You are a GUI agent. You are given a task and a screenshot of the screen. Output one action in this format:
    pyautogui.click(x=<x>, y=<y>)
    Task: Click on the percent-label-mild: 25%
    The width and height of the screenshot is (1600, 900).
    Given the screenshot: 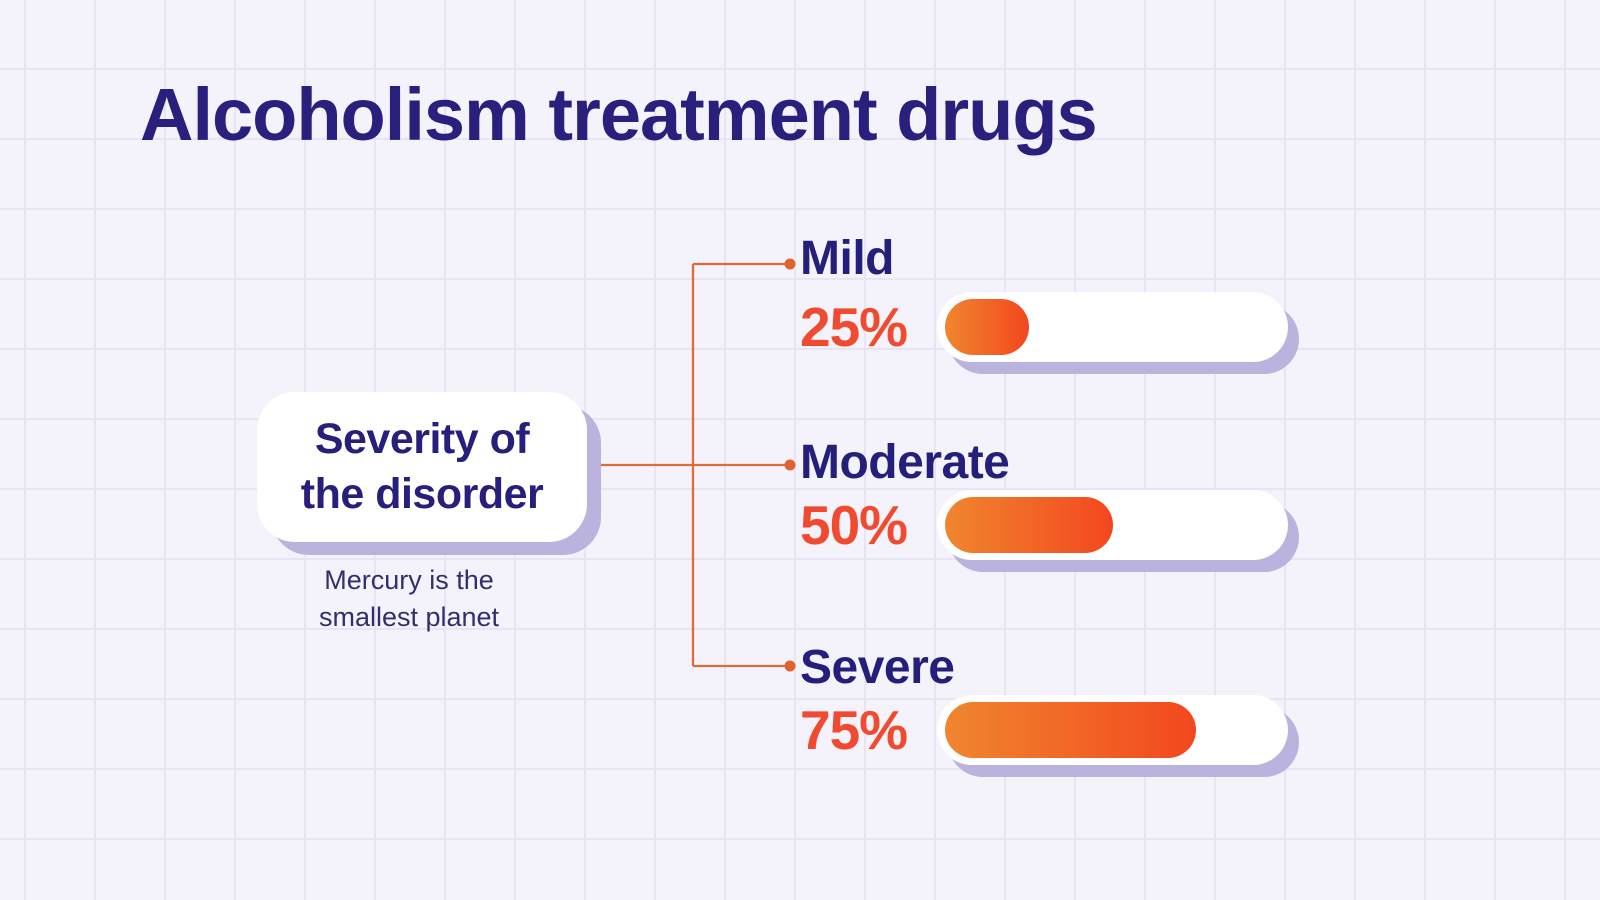 What is the action you would take?
    pyautogui.click(x=854, y=327)
    